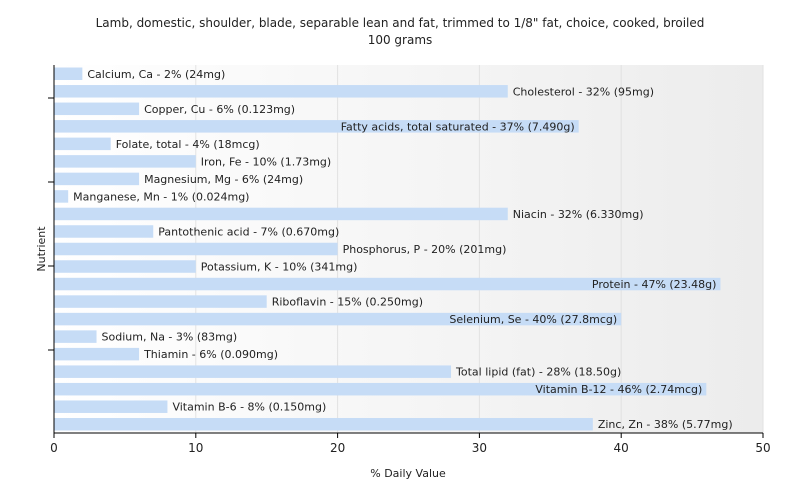  I want to click on bar-label: Thiamin - 6% (0.090mg), so click(210, 354).